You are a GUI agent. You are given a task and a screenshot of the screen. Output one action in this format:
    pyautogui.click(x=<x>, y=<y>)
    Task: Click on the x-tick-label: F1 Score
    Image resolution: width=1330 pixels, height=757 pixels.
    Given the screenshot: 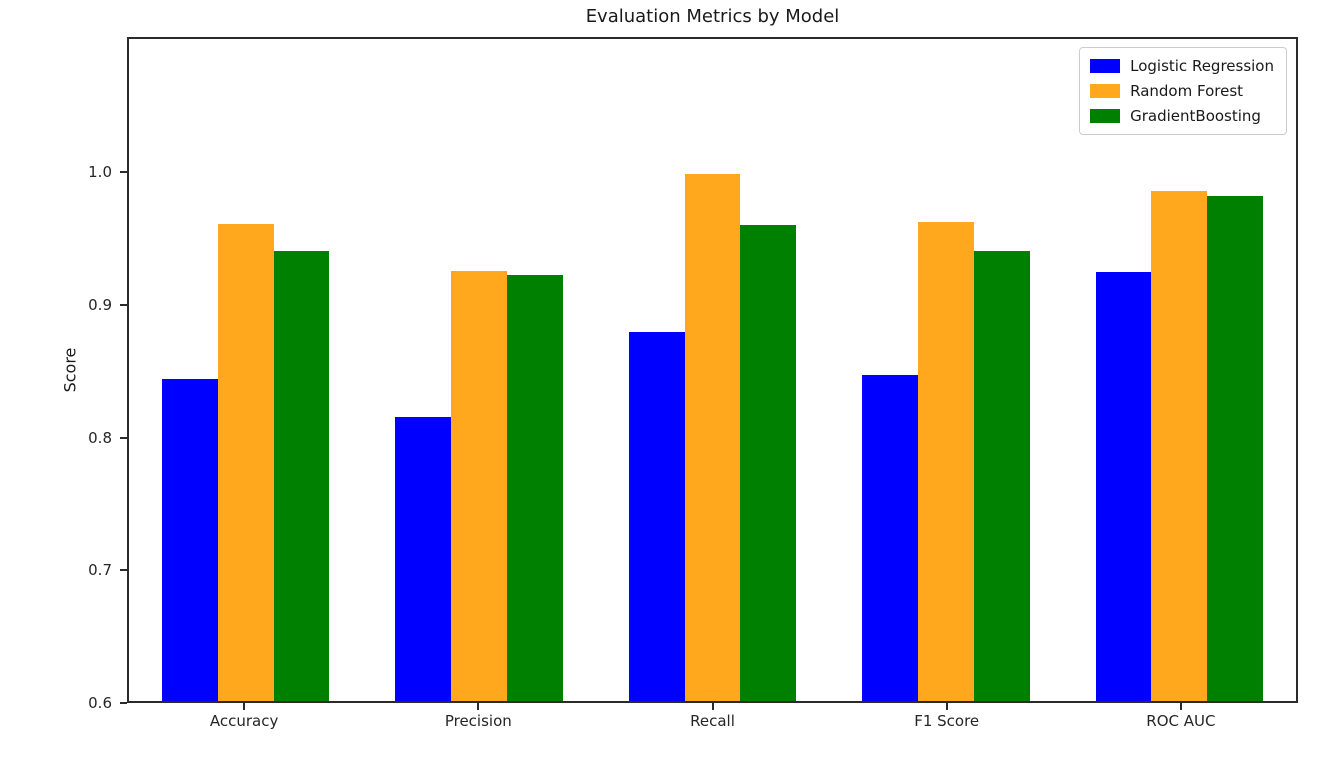 What is the action you would take?
    pyautogui.click(x=947, y=721)
    